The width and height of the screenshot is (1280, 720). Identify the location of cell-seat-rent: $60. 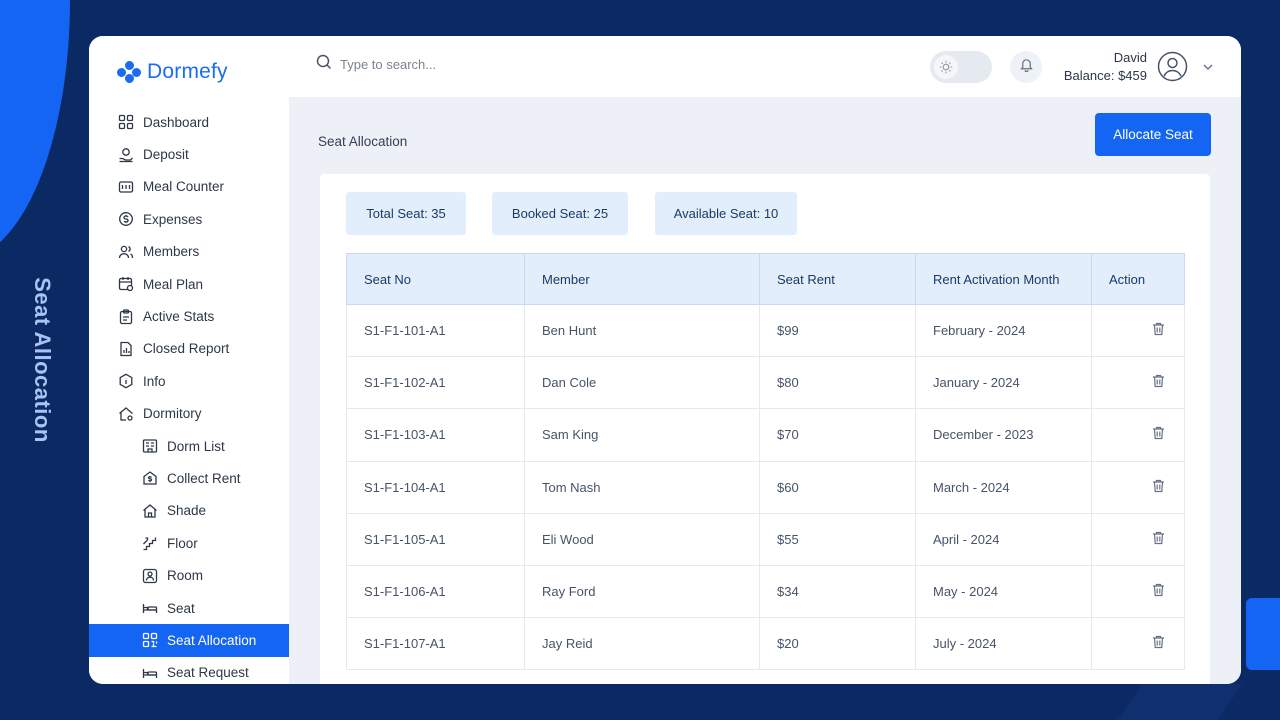
(837, 487).